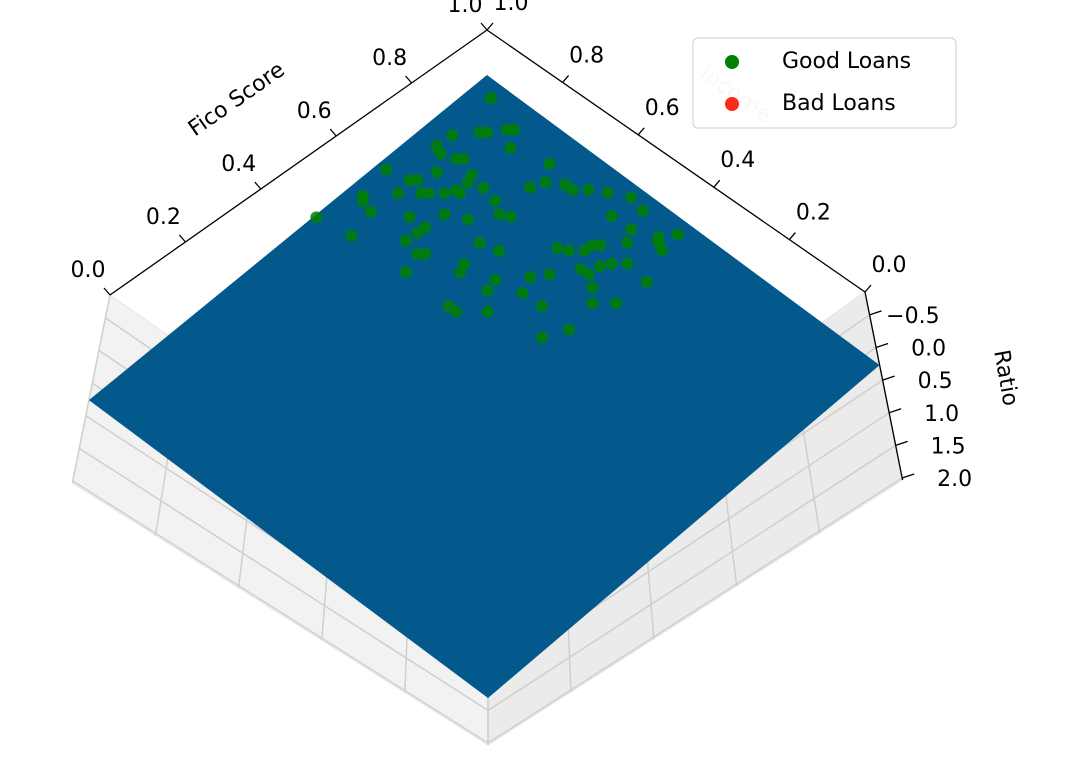 The height and width of the screenshot is (772, 1066). I want to click on x-tick-label: 0.8, so click(389, 58).